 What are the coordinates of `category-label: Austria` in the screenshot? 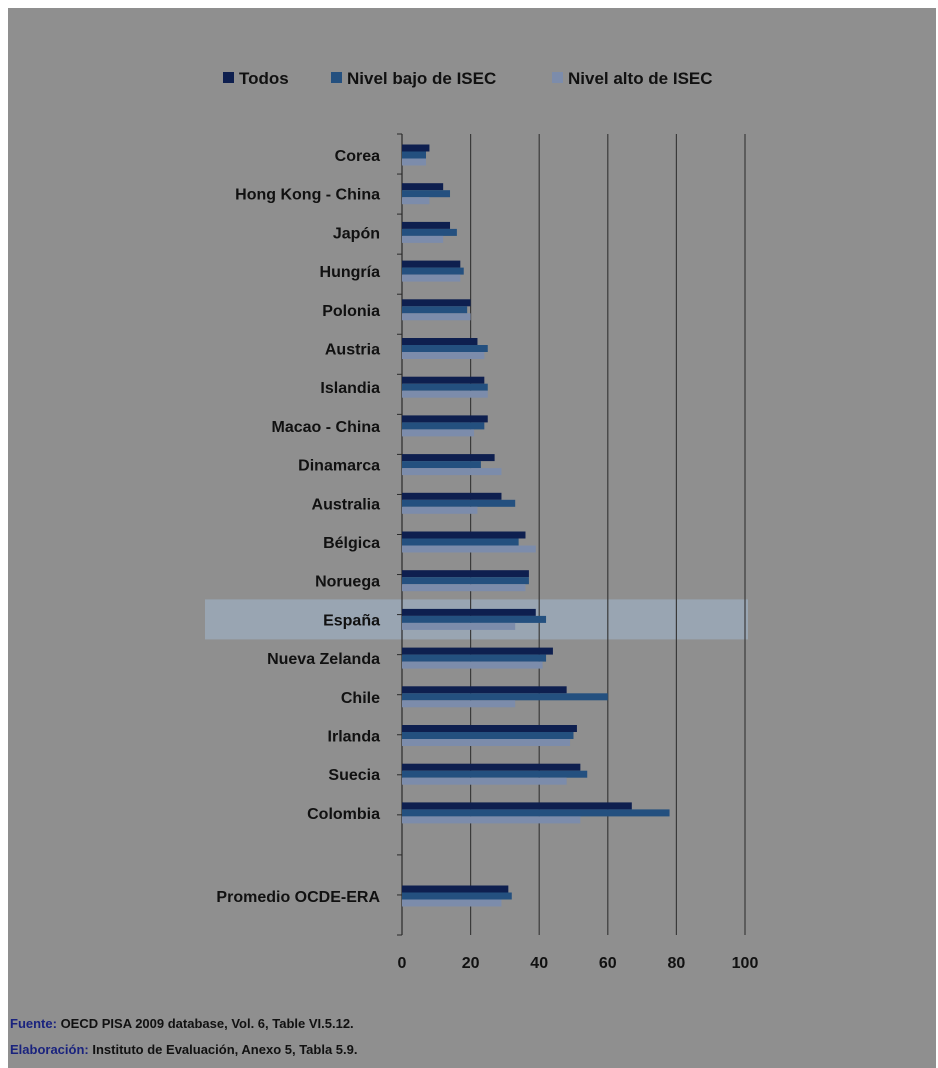 It's located at (352, 350).